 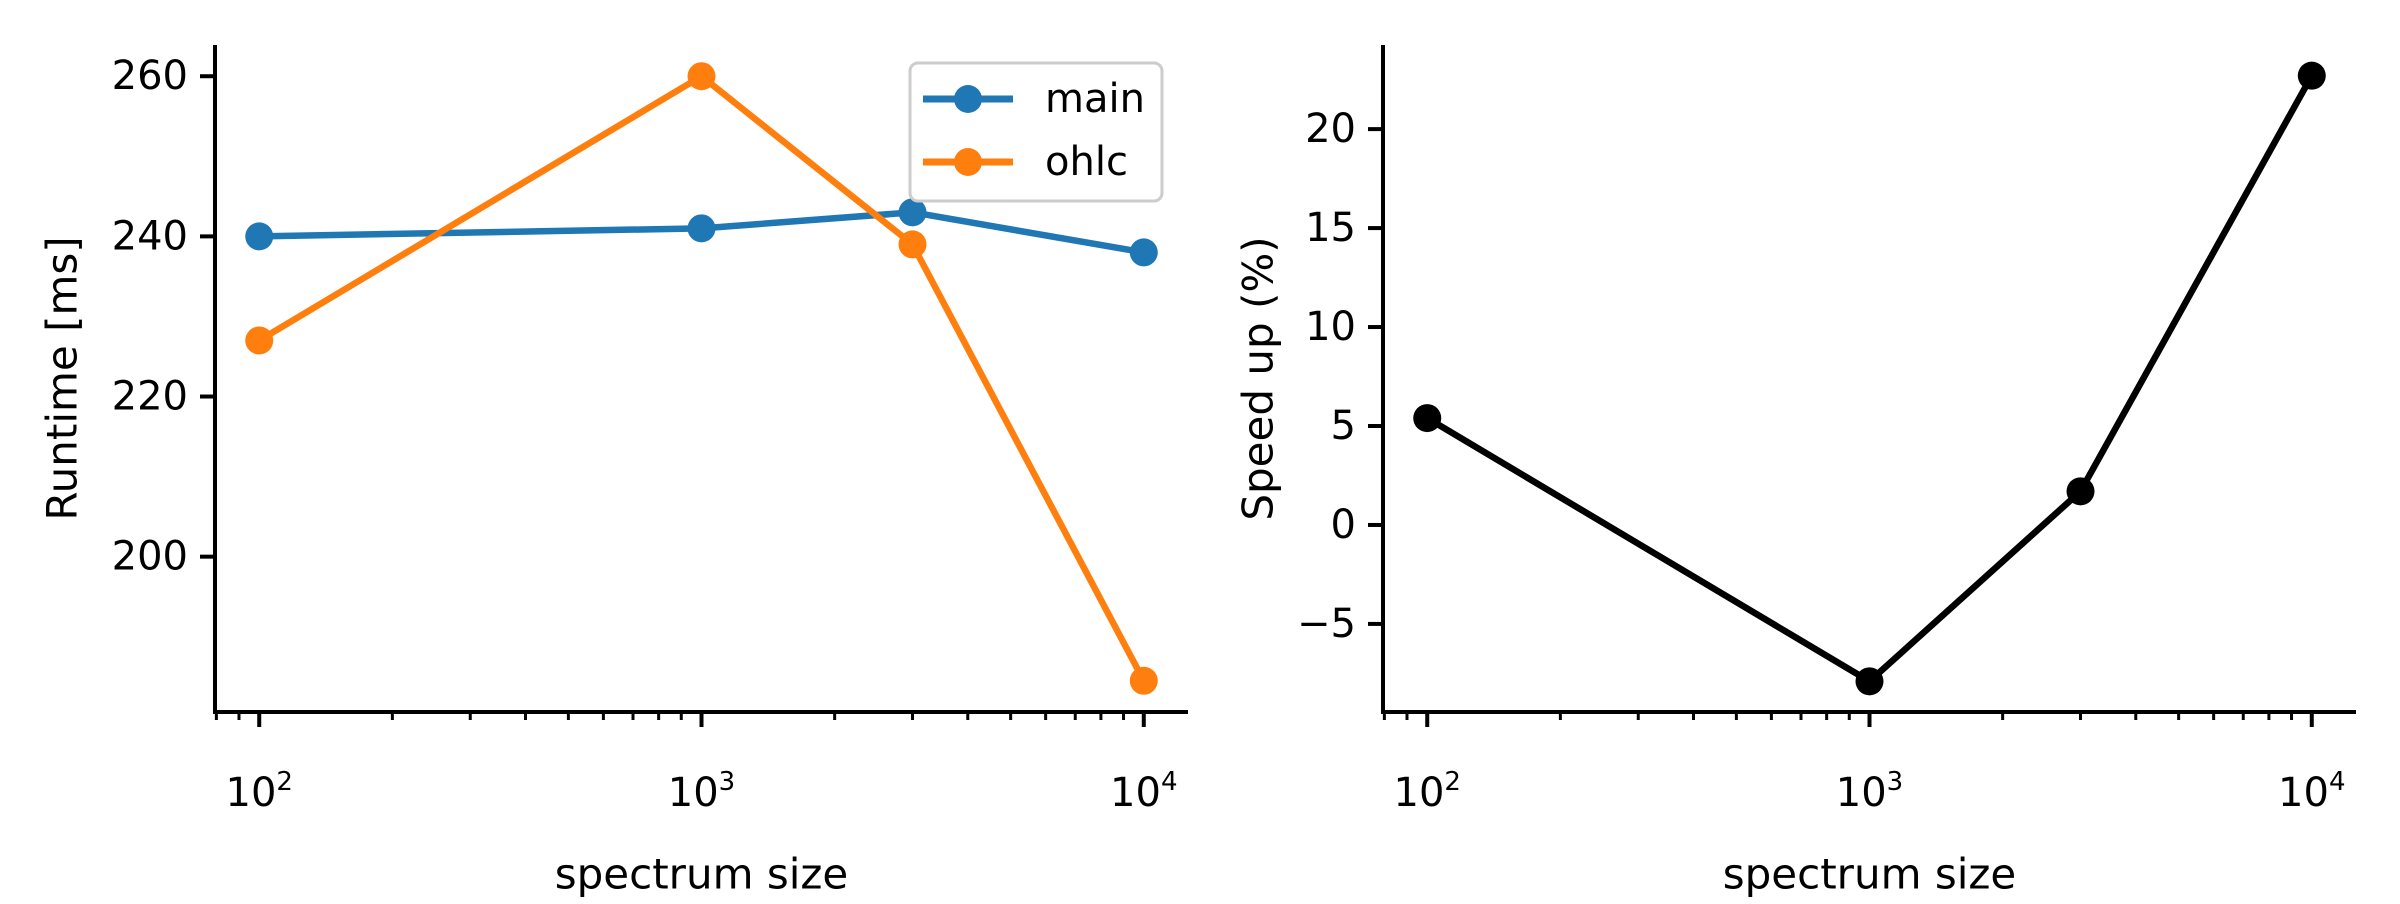 What do you see at coordinates (1330, 129) in the screenshot?
I see `y-tick-label: 20` at bounding box center [1330, 129].